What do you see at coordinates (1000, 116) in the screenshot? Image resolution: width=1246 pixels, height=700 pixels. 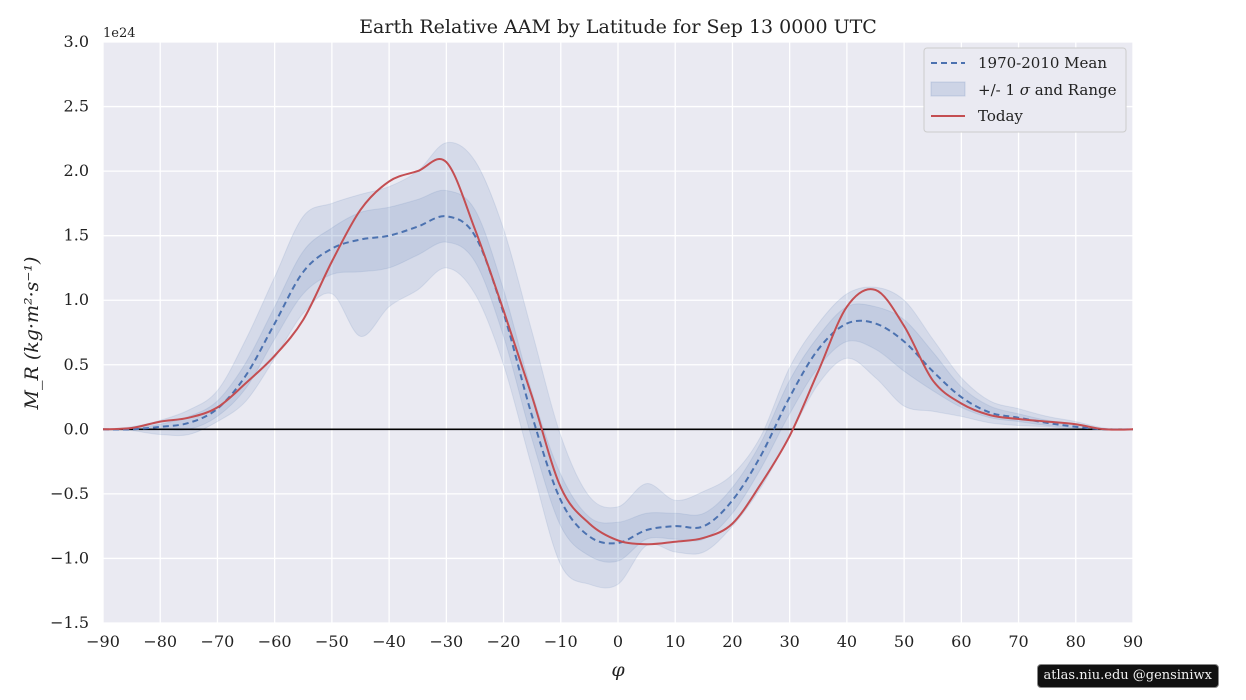 I see `legend-today-label: Today` at bounding box center [1000, 116].